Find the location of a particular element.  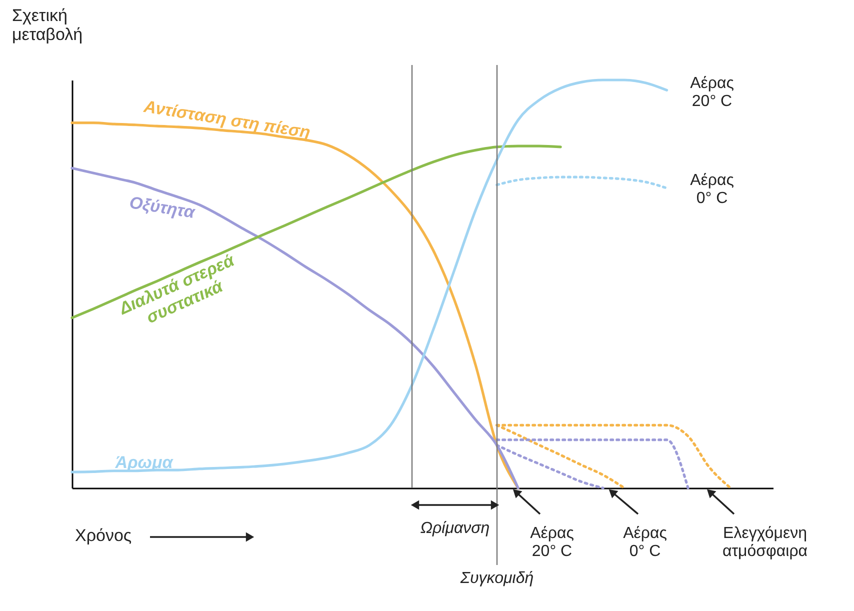

annotation: Αέρας 0° C is located at coordinates (712, 189).